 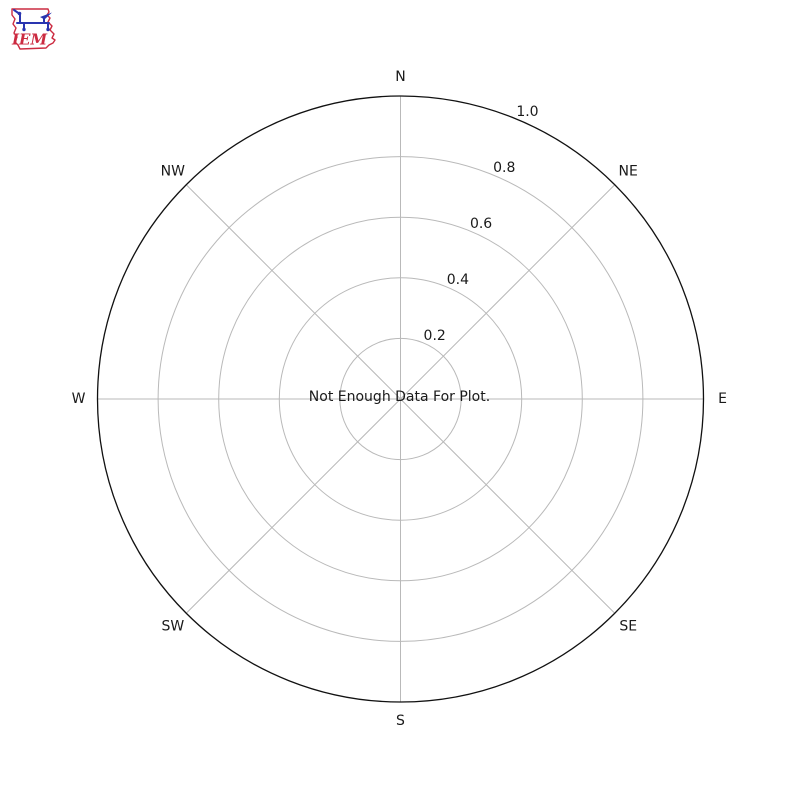 What do you see at coordinates (504, 168) in the screenshot?
I see `radial-tick-label: 0.8` at bounding box center [504, 168].